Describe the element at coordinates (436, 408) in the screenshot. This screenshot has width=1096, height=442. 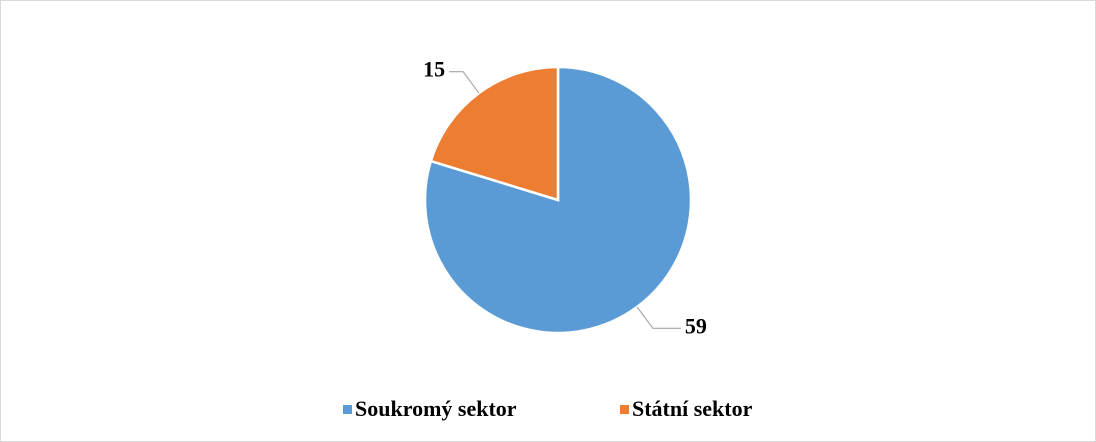
I see `legend-label: Soukromý sektor` at that location.